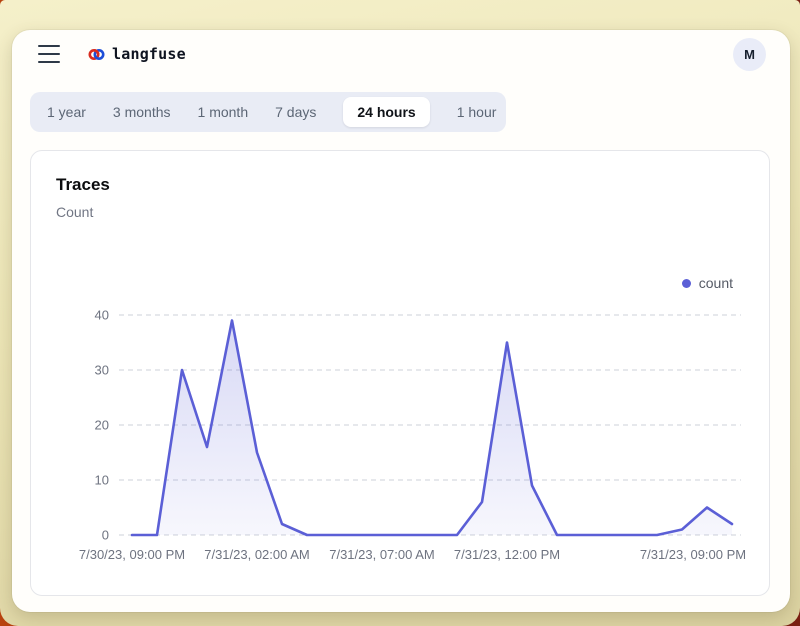  Describe the element at coordinates (223, 112) in the screenshot. I see `tab-1-month: 1 month` at that location.